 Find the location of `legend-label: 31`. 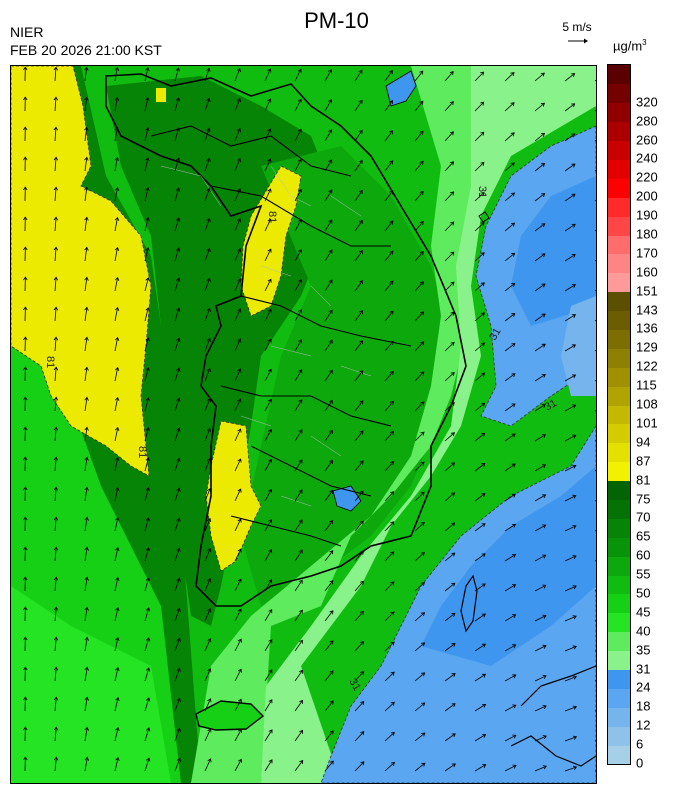

legend-label: 31 is located at coordinates (643, 669).